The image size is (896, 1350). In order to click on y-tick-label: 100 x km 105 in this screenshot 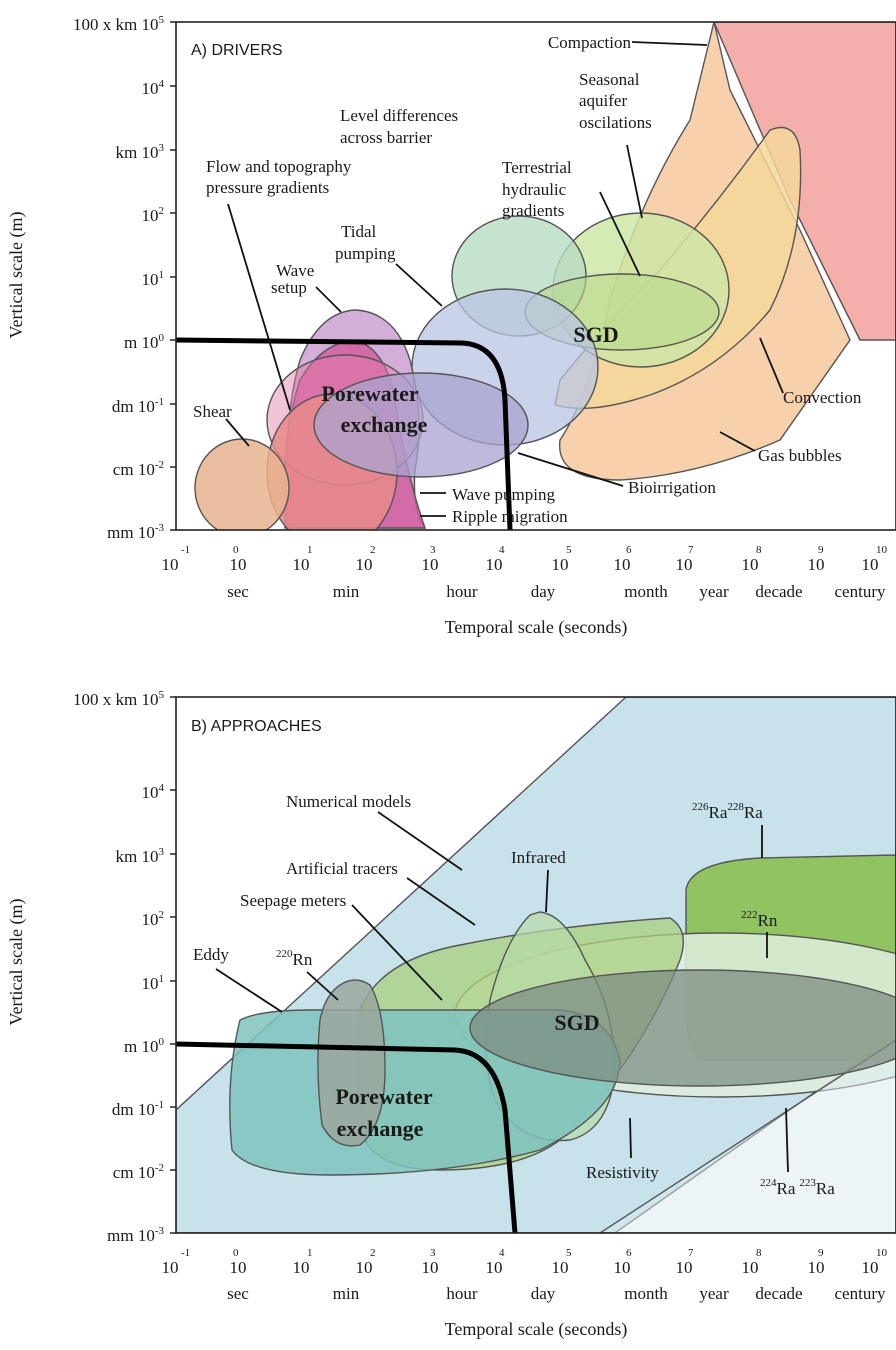, I will do `click(118, 24)`.